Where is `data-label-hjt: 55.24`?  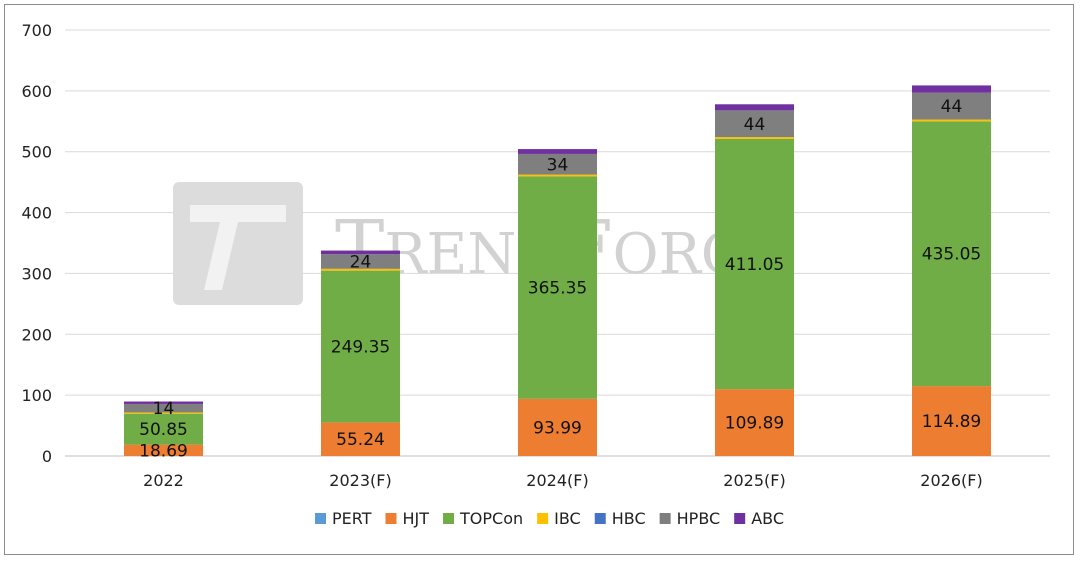 data-label-hjt: 55.24 is located at coordinates (360, 440).